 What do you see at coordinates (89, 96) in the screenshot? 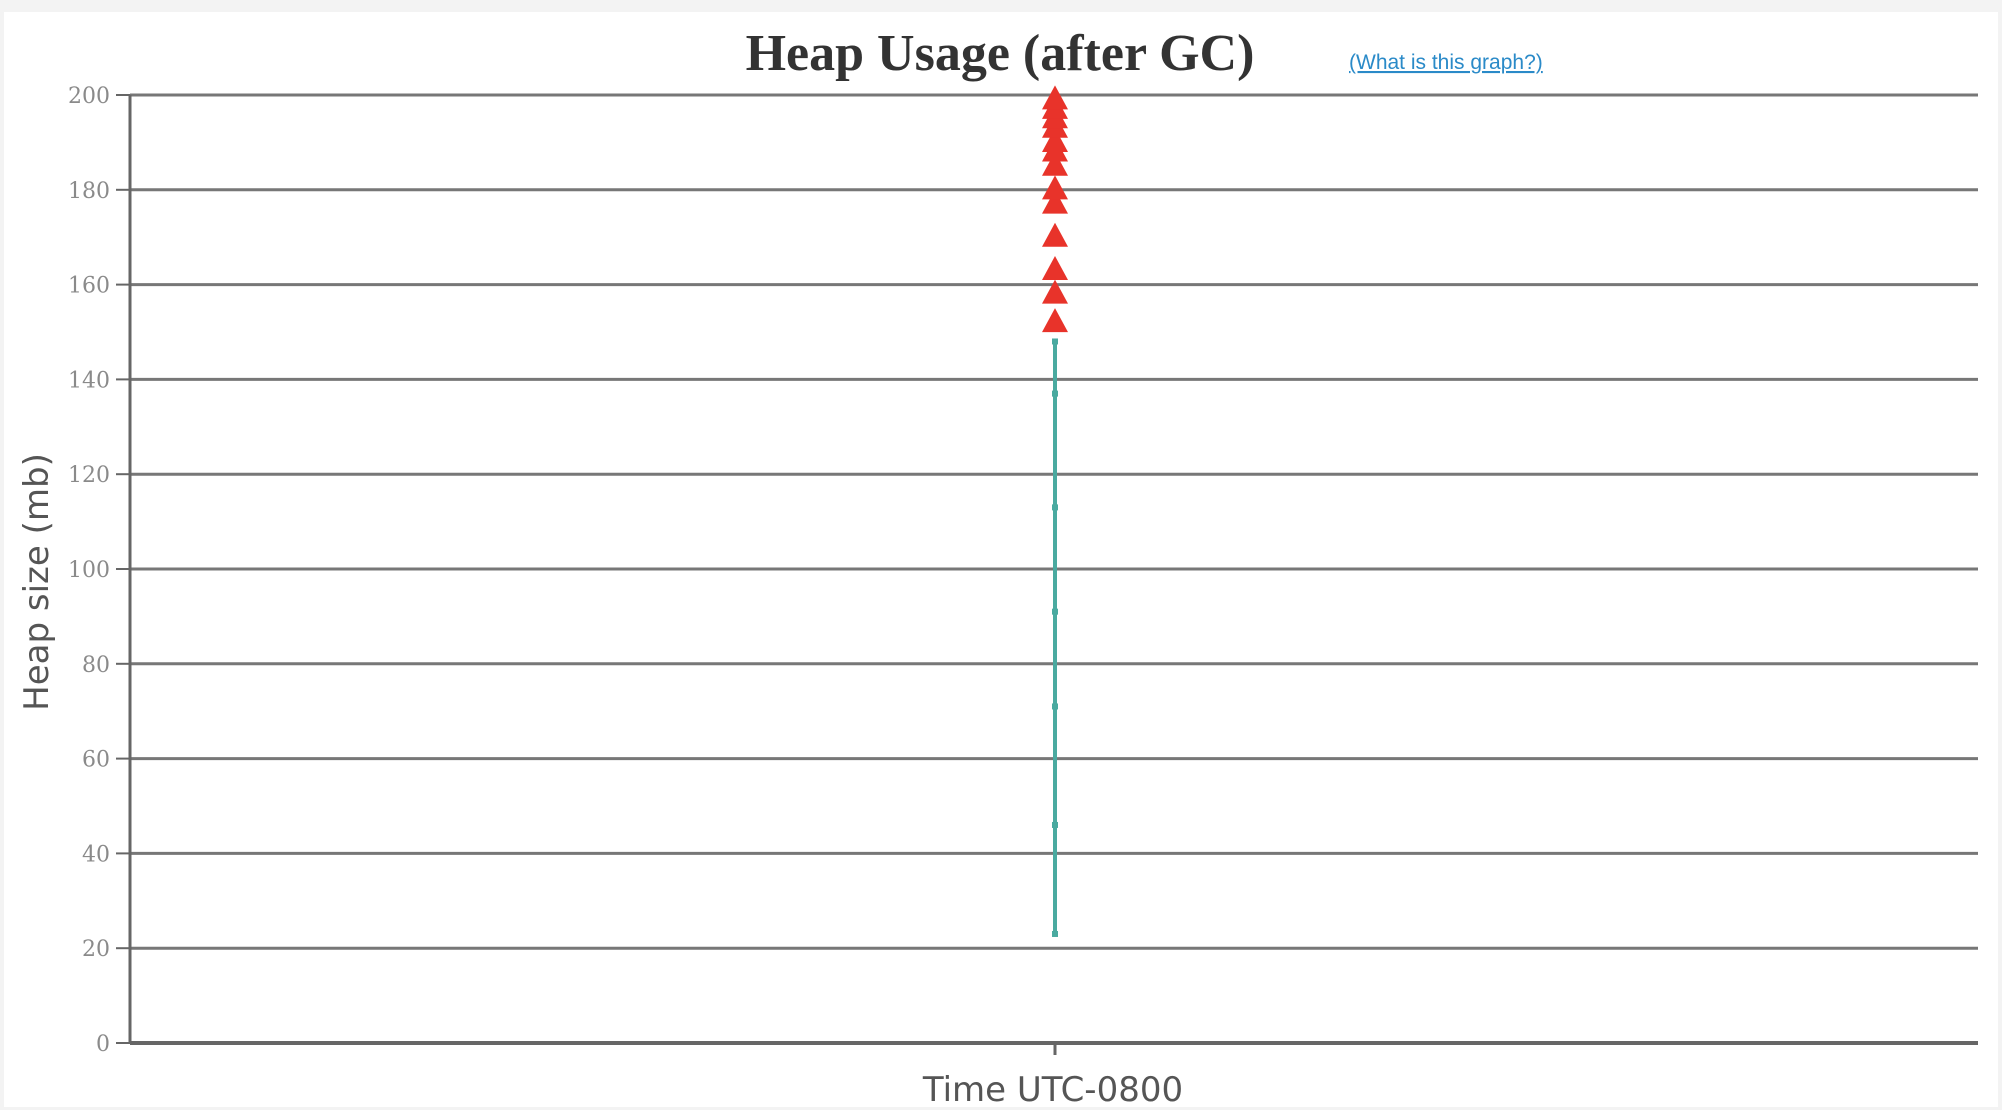
I see `y-tick-label-200: 200` at bounding box center [89, 96].